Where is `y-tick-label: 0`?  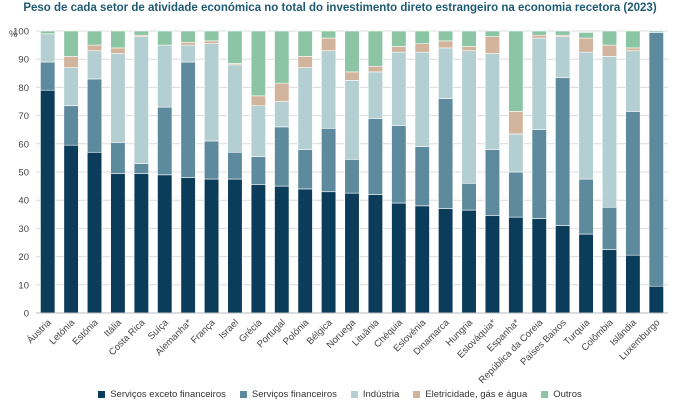 y-tick-label: 0 is located at coordinates (26, 314).